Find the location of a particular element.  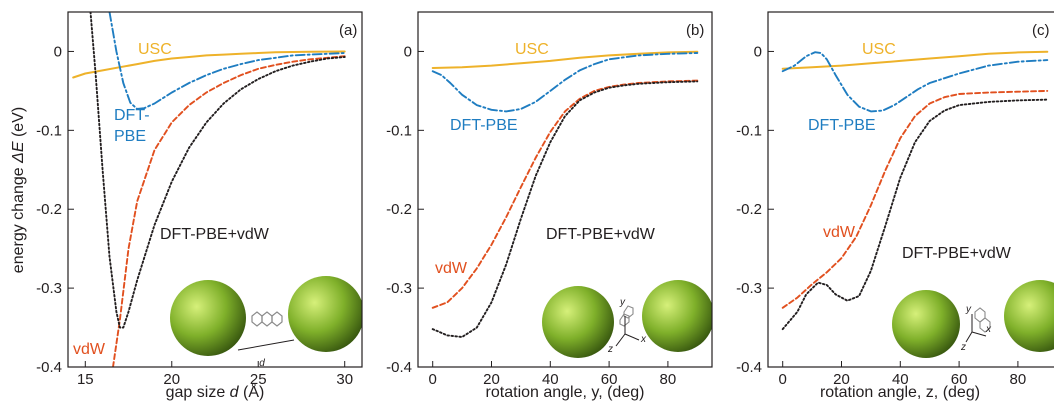

panel-b-x-axis-title: rotation angle, y, (deg) is located at coordinates (565, 392).